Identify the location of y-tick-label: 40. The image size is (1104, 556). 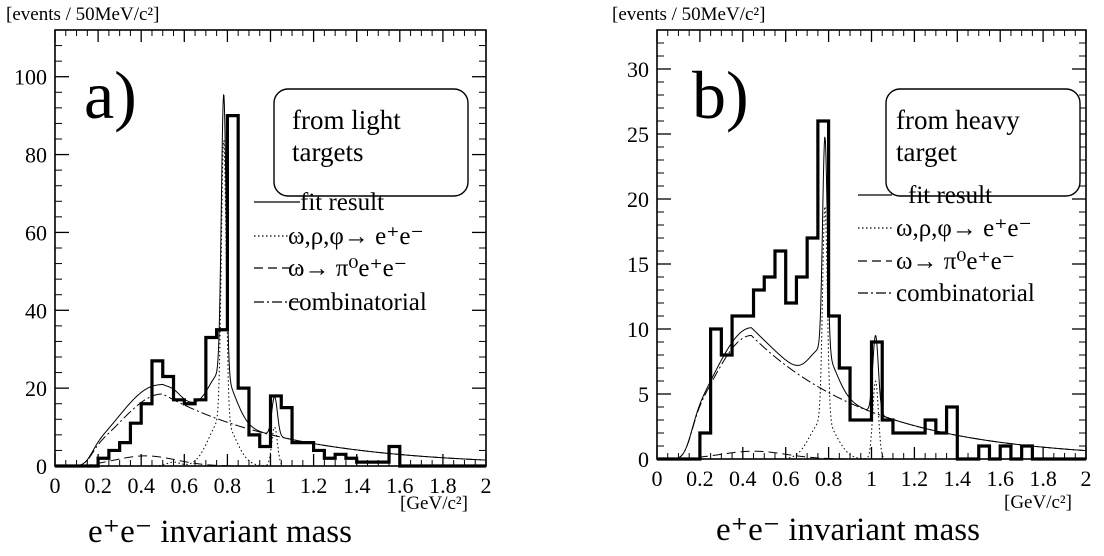
(36, 310).